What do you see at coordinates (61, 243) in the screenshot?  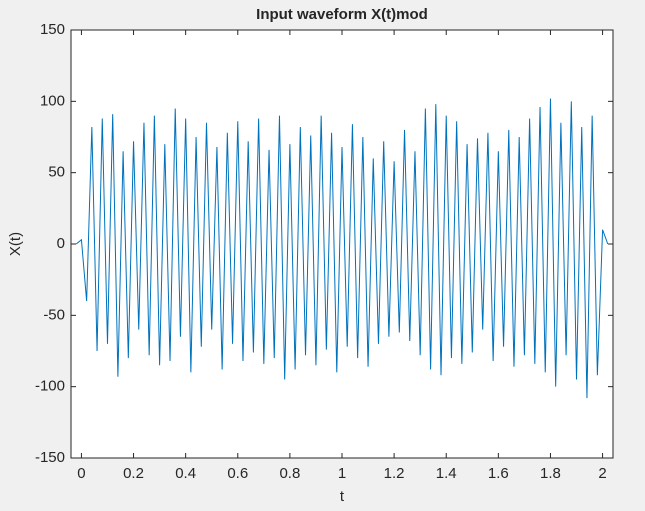 I see `y-tick-label: 0` at bounding box center [61, 243].